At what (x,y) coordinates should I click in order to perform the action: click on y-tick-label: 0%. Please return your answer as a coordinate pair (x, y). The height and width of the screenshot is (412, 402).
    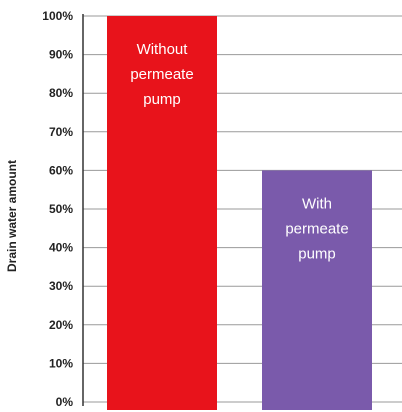
    Looking at the image, I should click on (65, 402).